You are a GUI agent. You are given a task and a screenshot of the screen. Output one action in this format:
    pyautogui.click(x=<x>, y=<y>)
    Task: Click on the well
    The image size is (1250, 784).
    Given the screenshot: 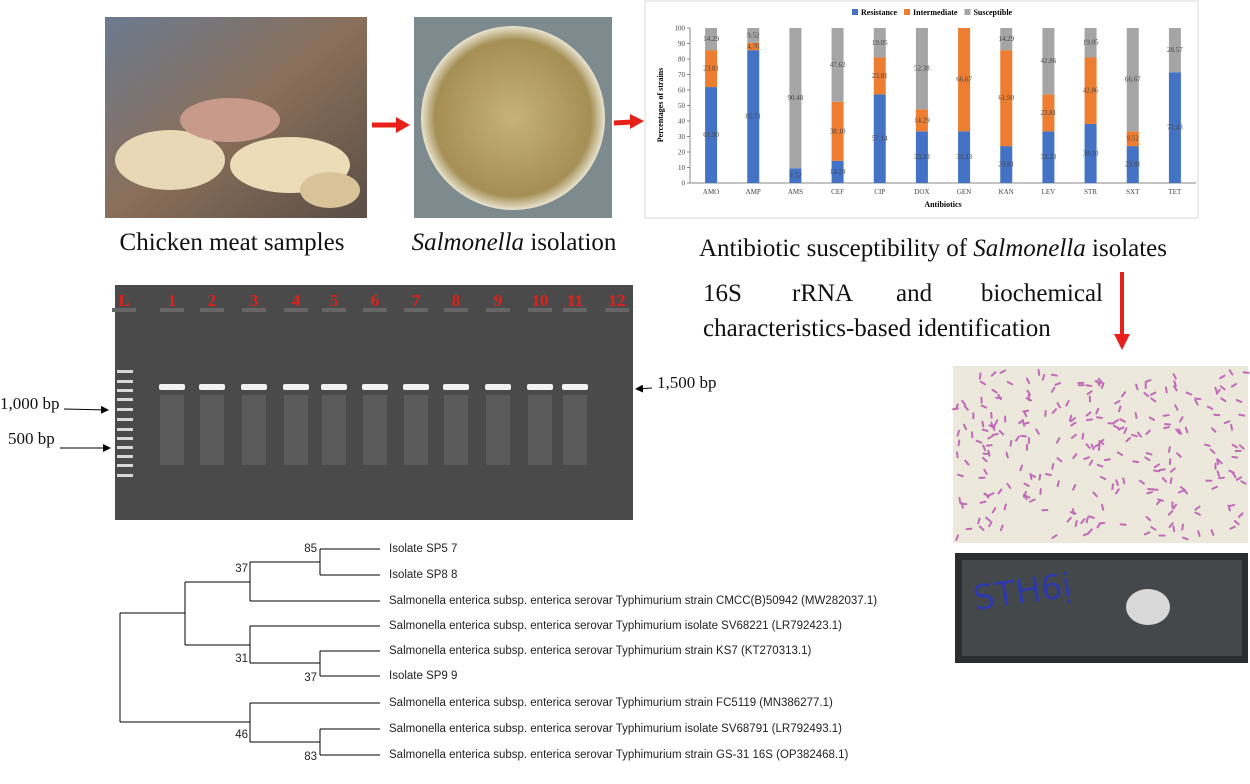 What is the action you would take?
    pyautogui.click(x=575, y=310)
    